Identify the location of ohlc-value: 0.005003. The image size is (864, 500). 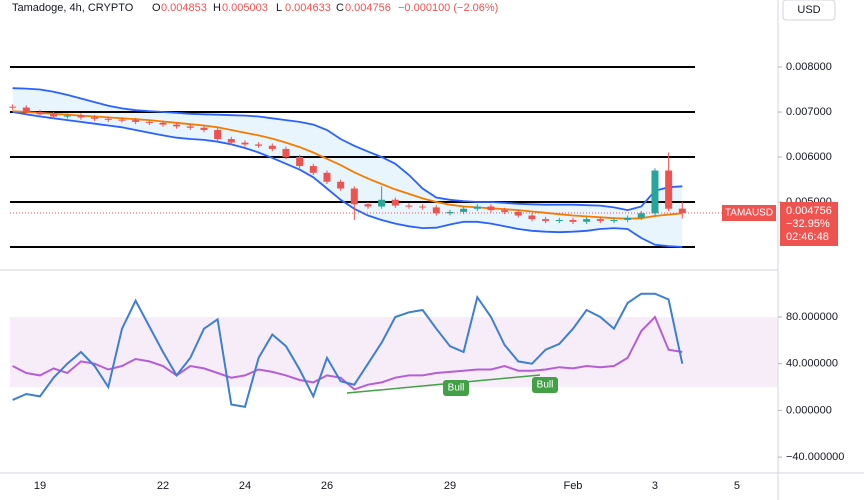
(245, 8).